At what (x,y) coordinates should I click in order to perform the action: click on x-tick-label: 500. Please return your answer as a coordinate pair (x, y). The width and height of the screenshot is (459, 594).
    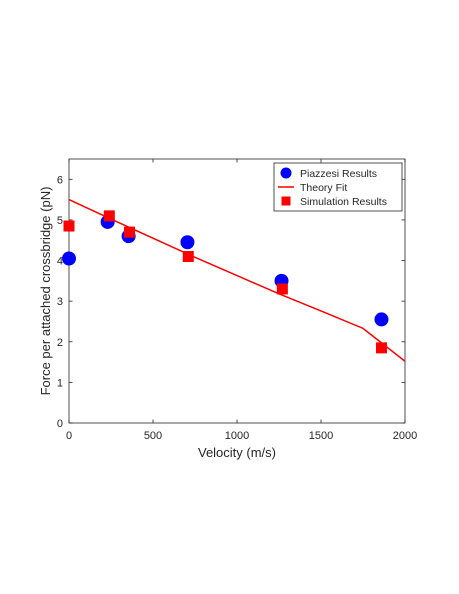
    Looking at the image, I should click on (153, 436).